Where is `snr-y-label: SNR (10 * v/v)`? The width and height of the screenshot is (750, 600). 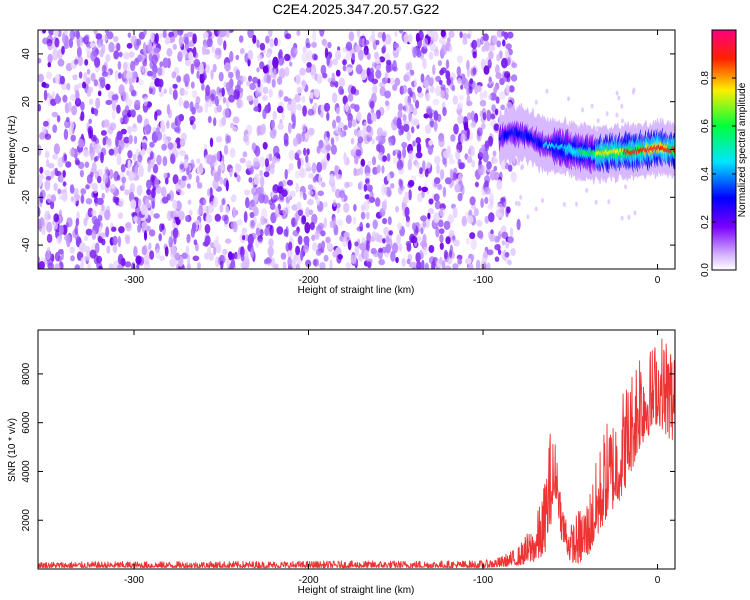 snr-y-label: SNR (10 * v/v) is located at coordinates (12, 450).